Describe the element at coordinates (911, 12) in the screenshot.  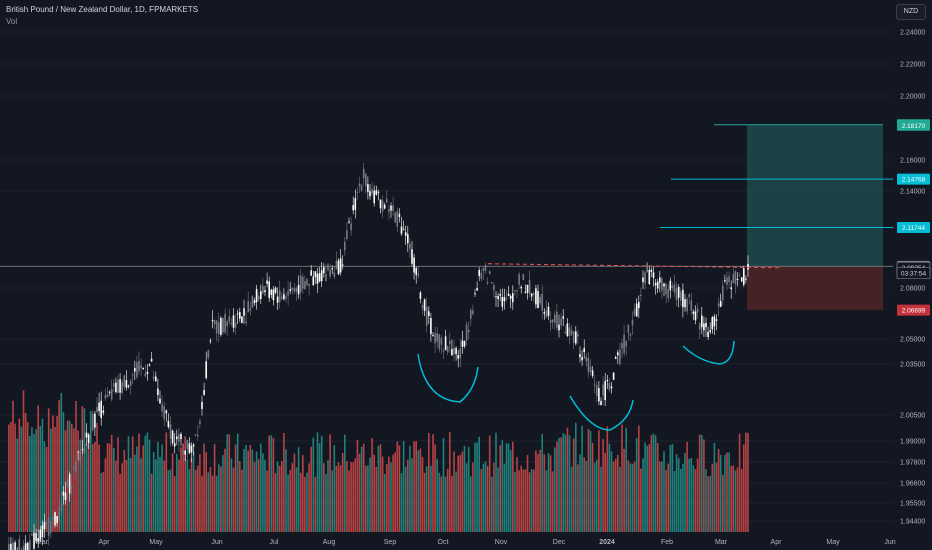
I see `currency-button: NZD` at that location.